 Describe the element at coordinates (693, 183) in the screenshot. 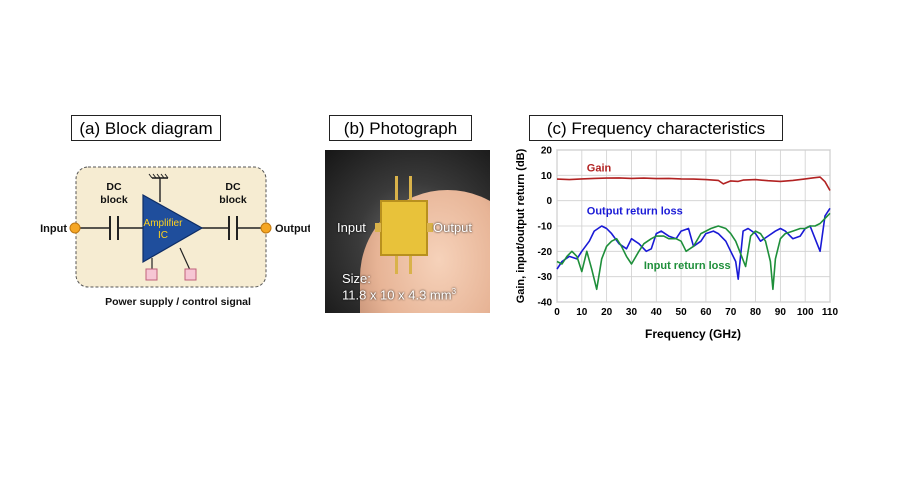

I see `series-gain-line` at that location.